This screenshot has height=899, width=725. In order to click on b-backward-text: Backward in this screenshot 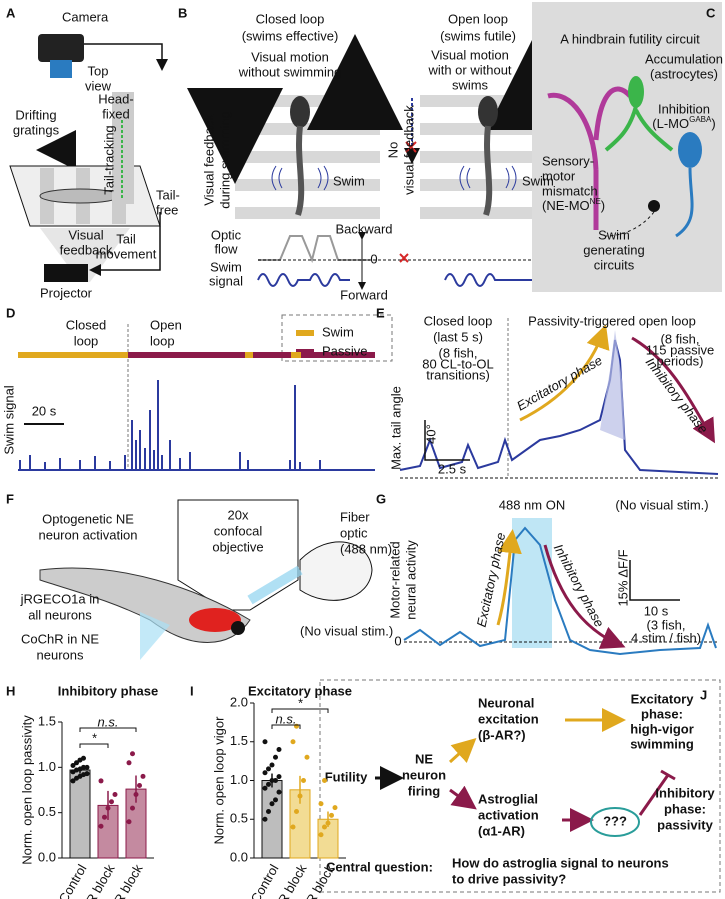, I will do `click(363, 228)`.